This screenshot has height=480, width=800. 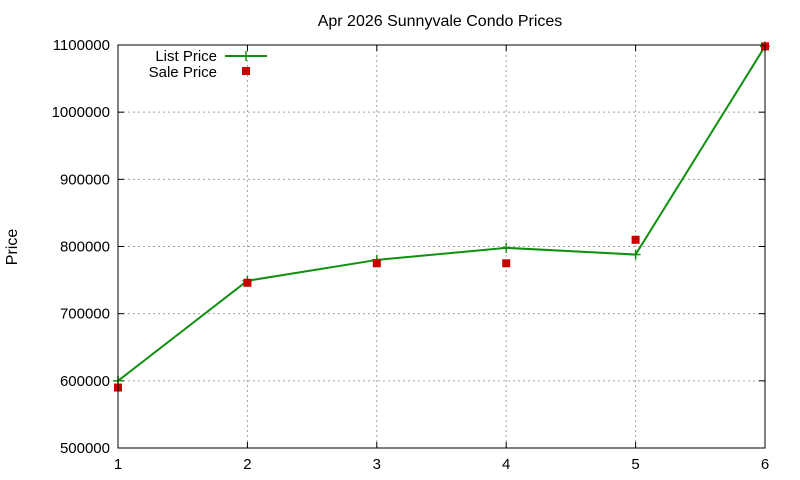 I want to click on y-axis-label: Price, so click(x=12, y=247).